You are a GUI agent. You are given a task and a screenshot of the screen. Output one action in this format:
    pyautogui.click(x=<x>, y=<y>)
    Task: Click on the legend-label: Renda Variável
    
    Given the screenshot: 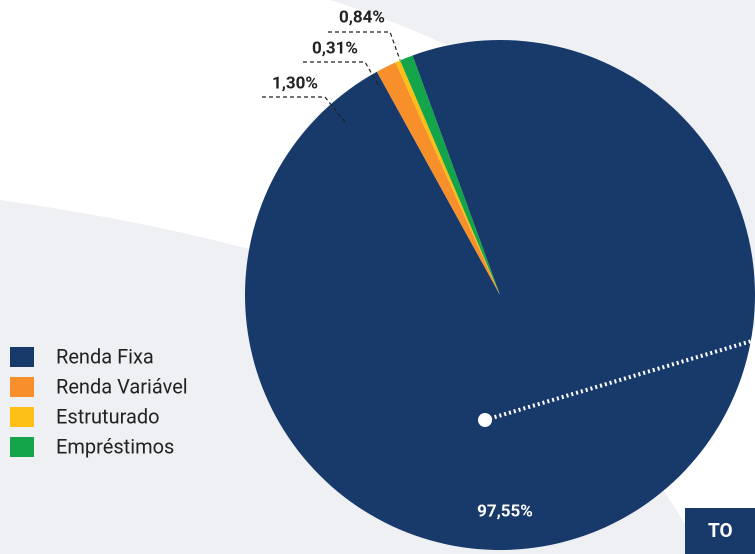 What is the action you would take?
    pyautogui.click(x=122, y=386)
    